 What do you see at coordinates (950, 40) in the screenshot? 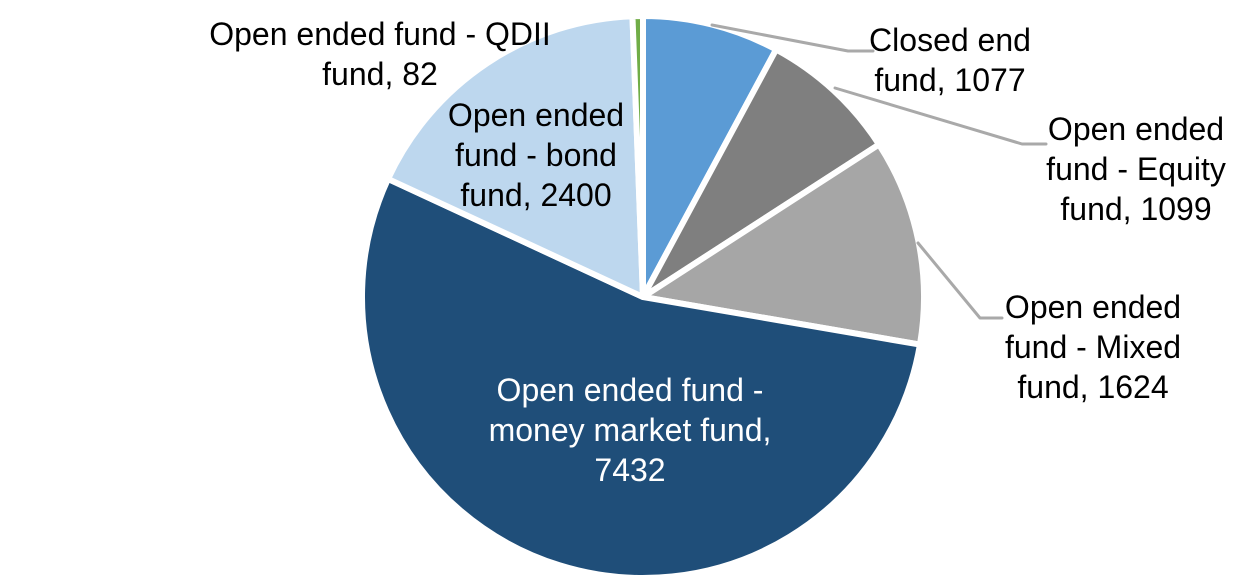
I see `slice-label-line: Closed end` at bounding box center [950, 40].